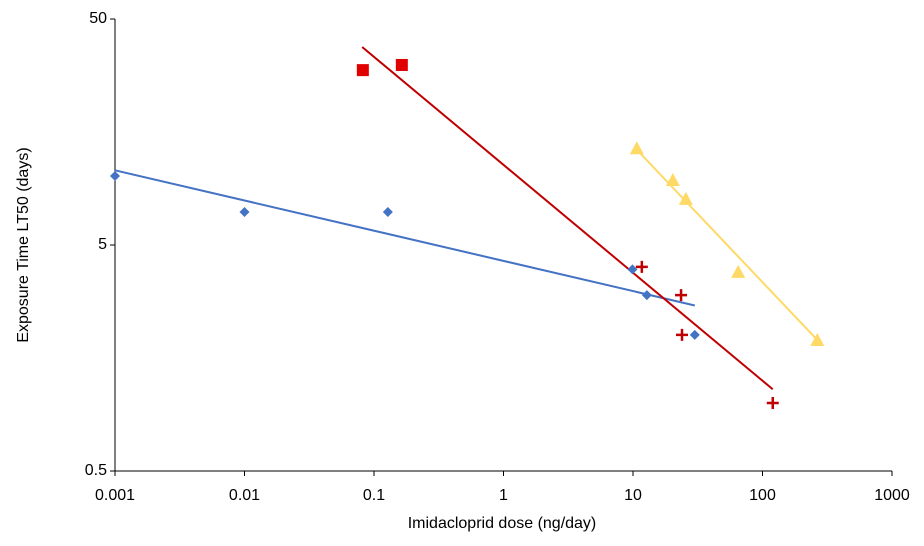  What do you see at coordinates (98, 18) in the screenshot?
I see `y-tick-label: 50` at bounding box center [98, 18].